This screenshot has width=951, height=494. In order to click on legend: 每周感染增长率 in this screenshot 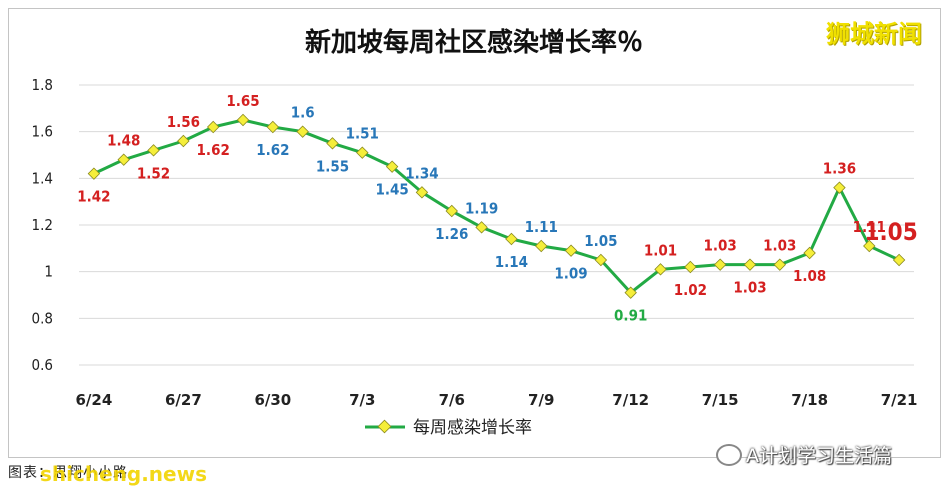, I will do `click(448, 428)`.